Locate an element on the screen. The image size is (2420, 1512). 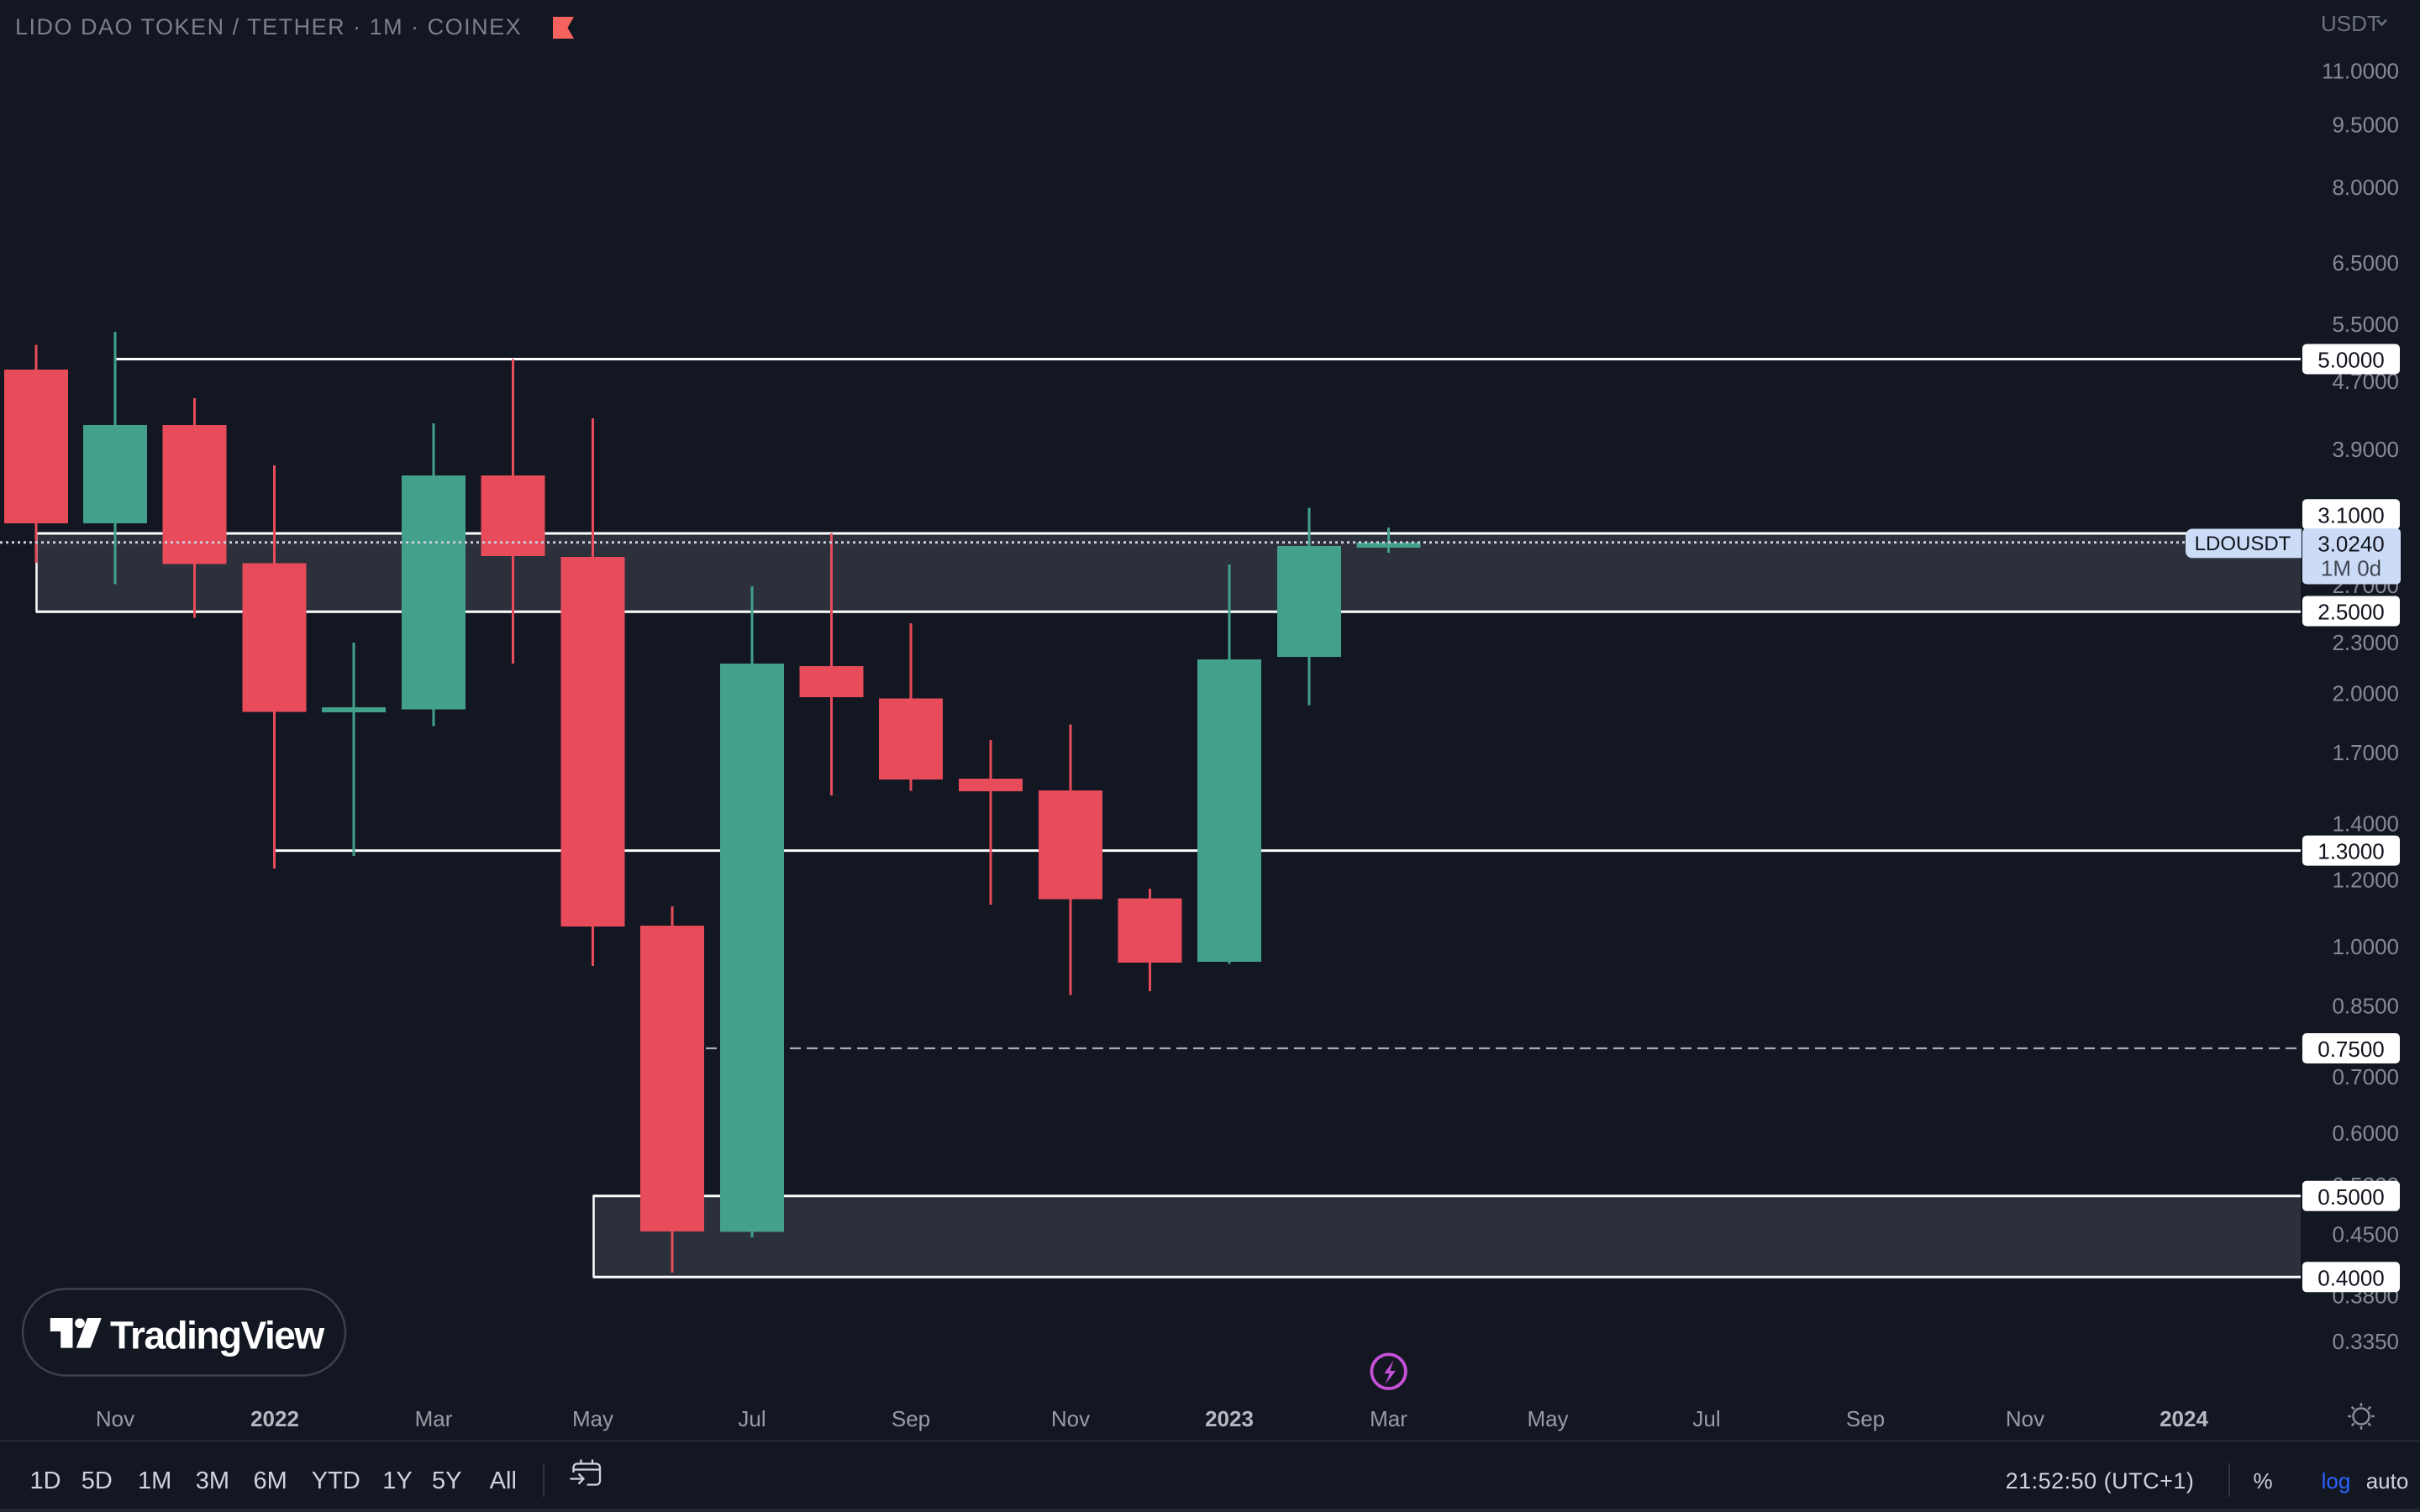
svg-text:LIDO DAO TOKEN / TETHER · 1M ·: LIDO DAO TOKEN / TETHER · 1M · COINEX is located at coordinates (268, 26).